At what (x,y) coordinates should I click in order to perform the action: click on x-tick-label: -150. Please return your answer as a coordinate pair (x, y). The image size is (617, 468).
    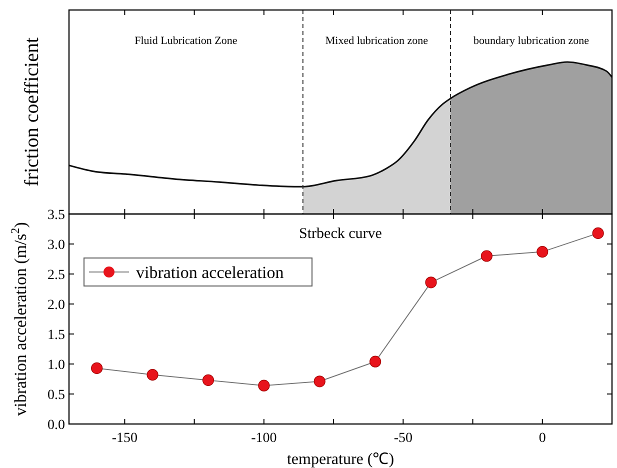
    Looking at the image, I should click on (125, 438).